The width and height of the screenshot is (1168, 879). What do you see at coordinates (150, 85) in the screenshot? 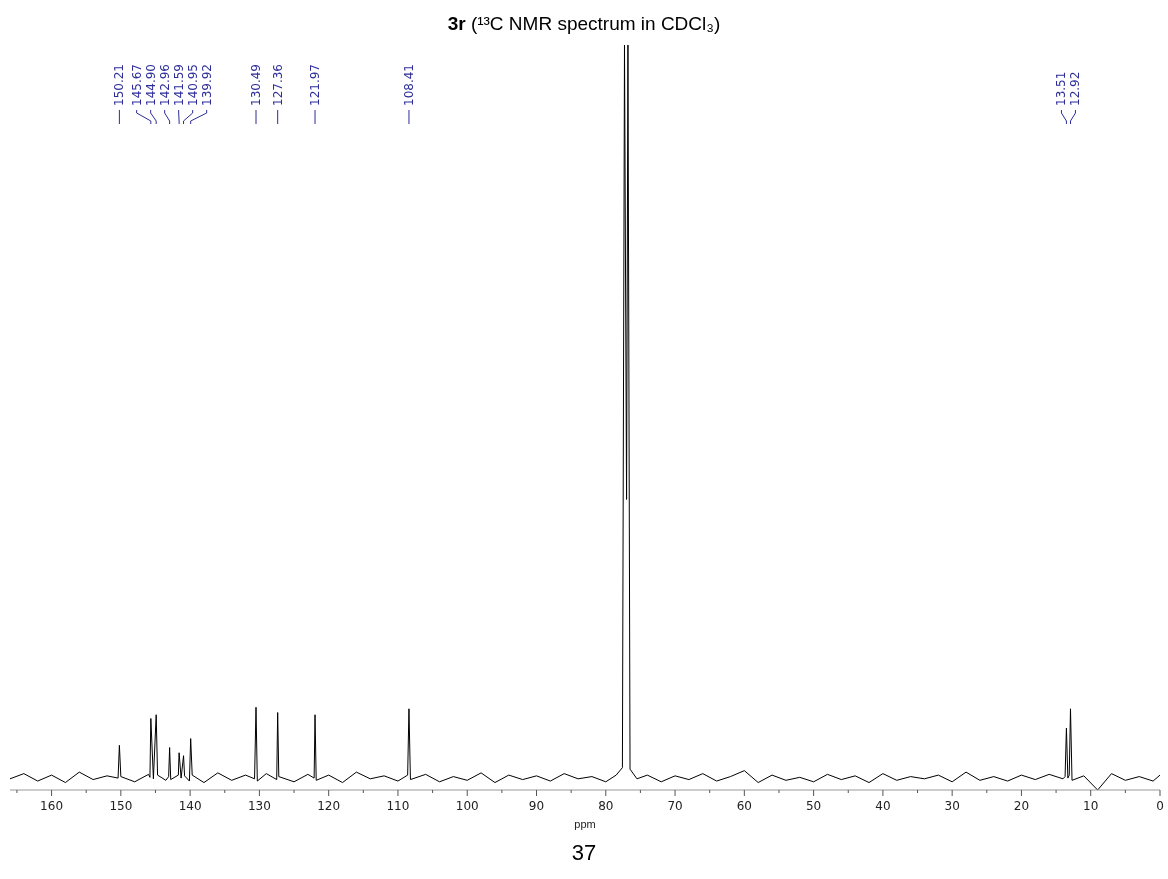
I see `annotation: 144.90` at bounding box center [150, 85].